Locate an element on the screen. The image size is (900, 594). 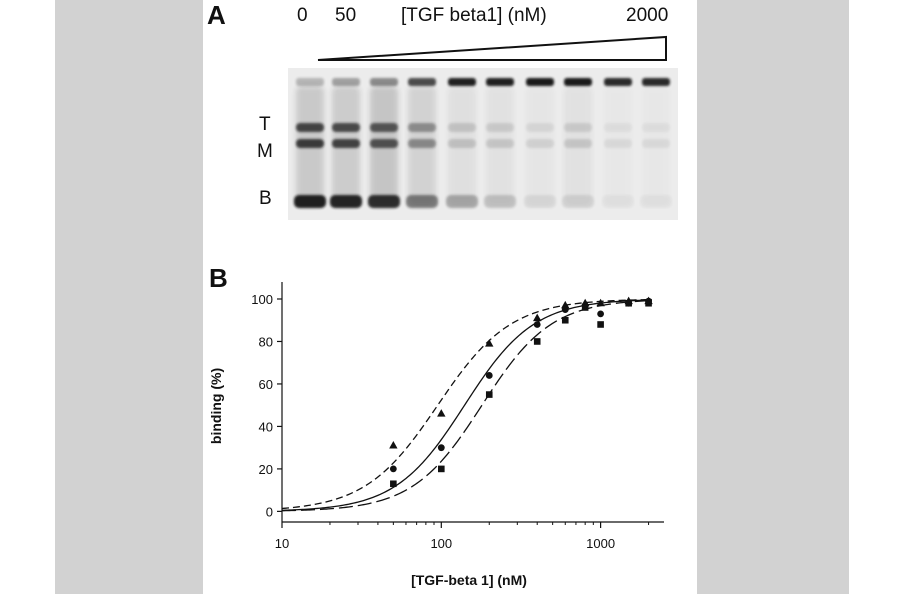
band-label-b: B is located at coordinates (265, 198).